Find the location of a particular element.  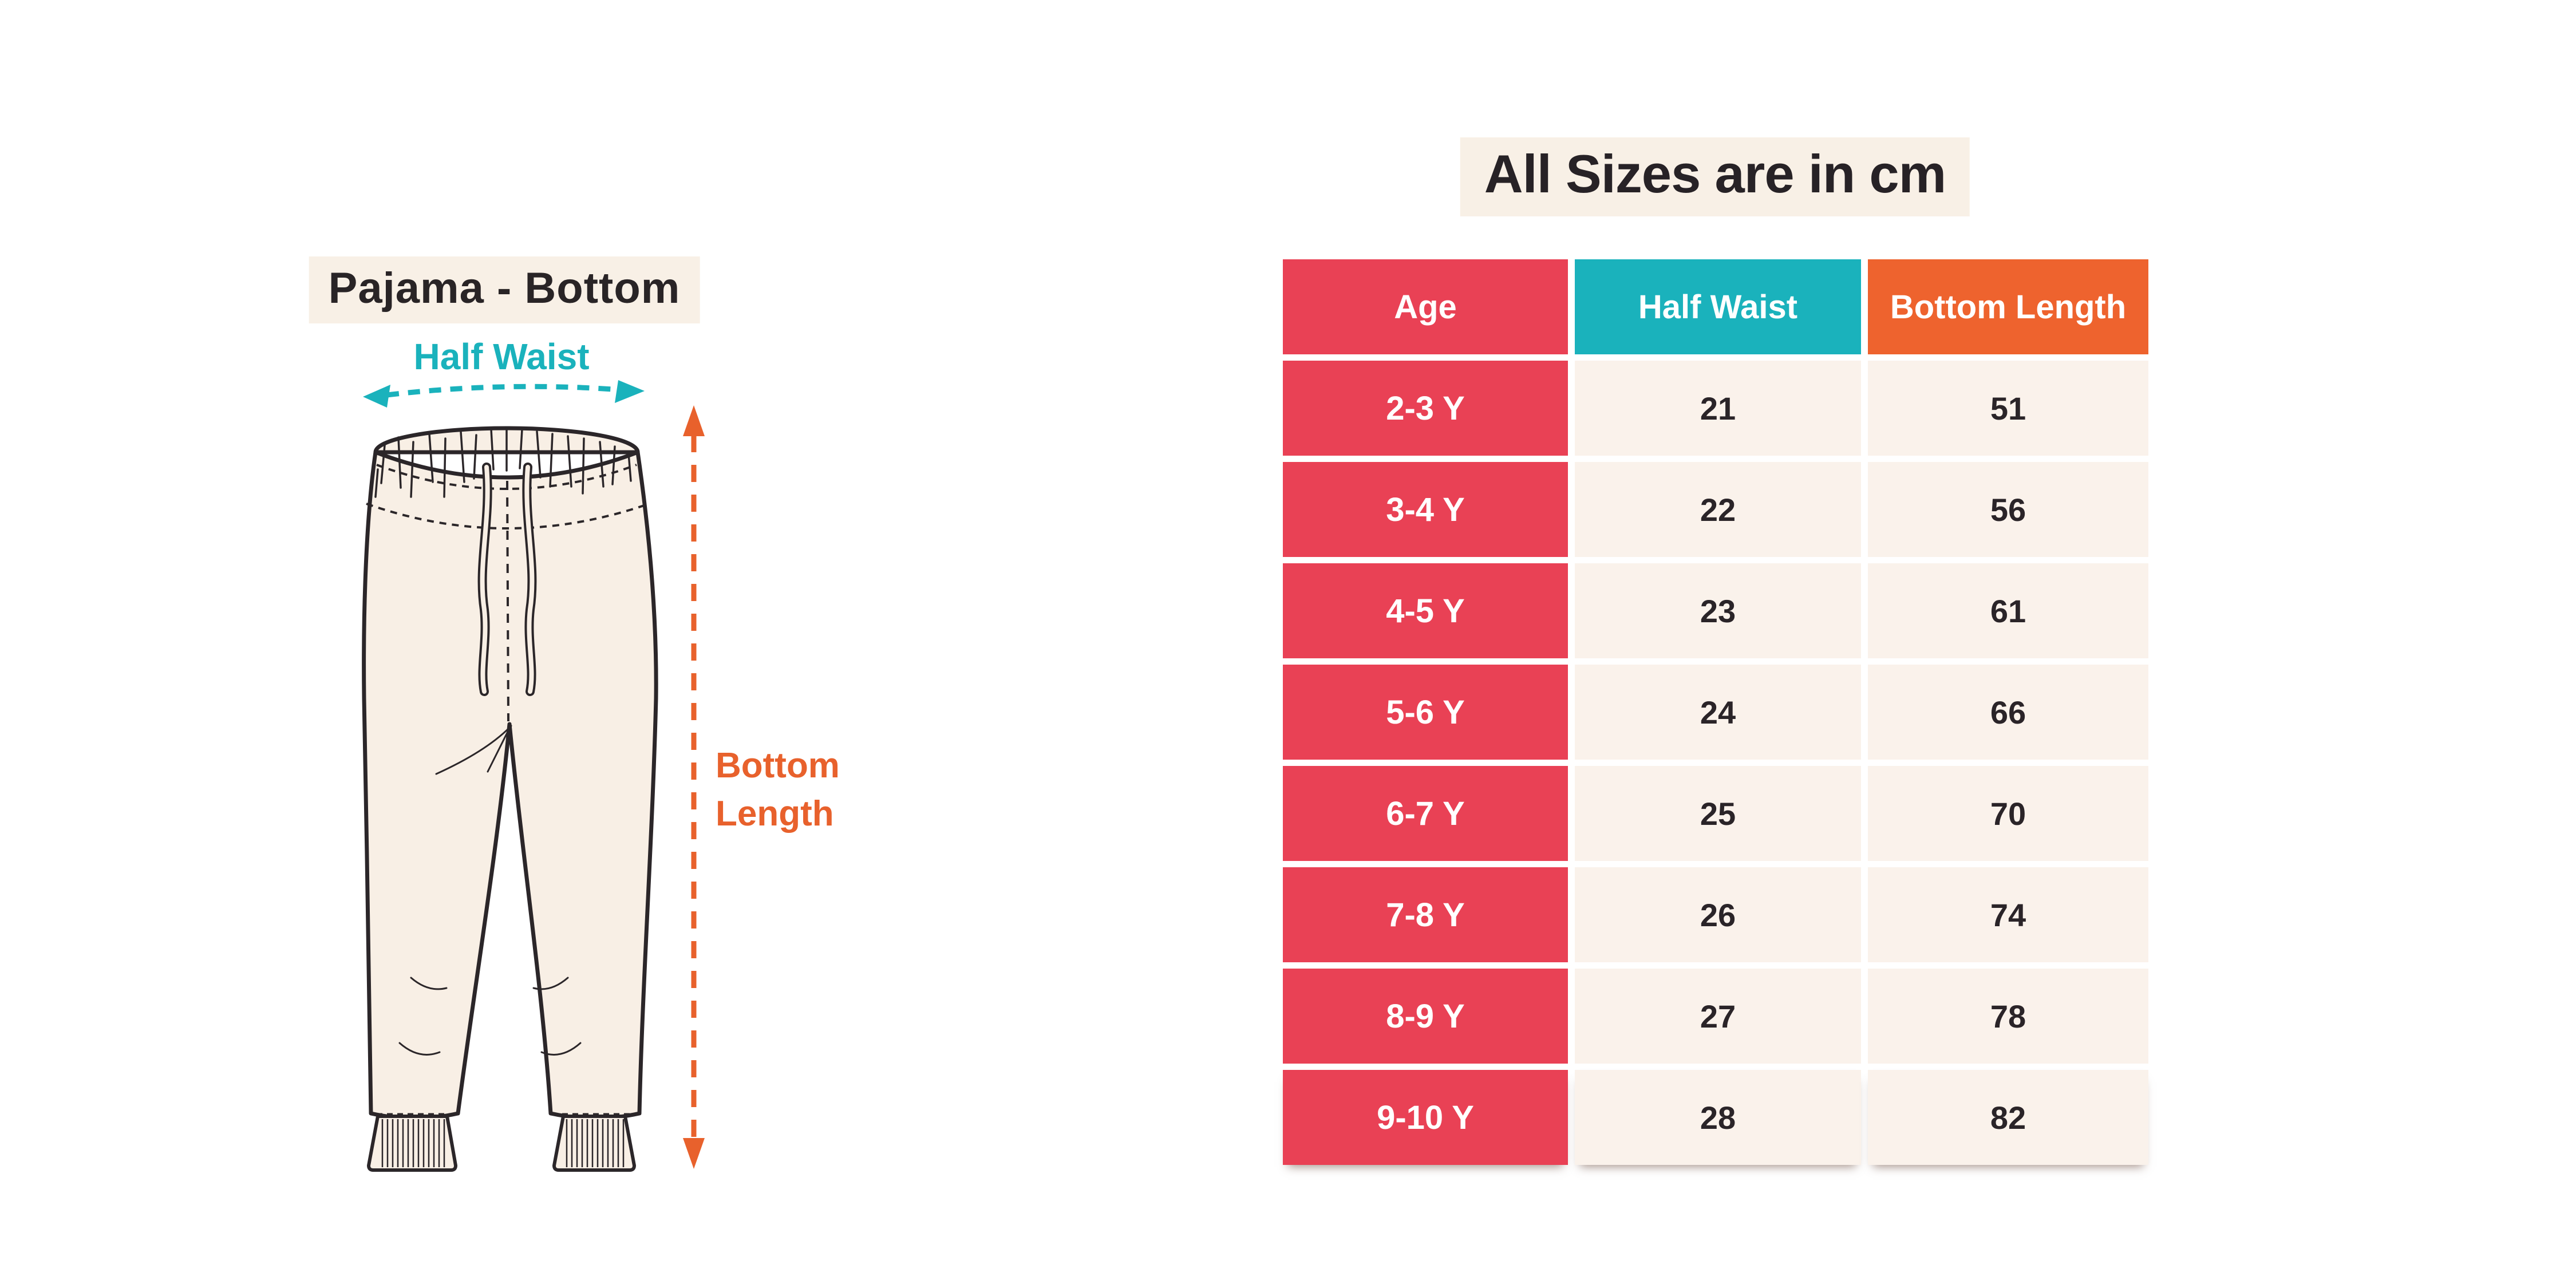

leg-wrinkles is located at coordinates (490, 1016).